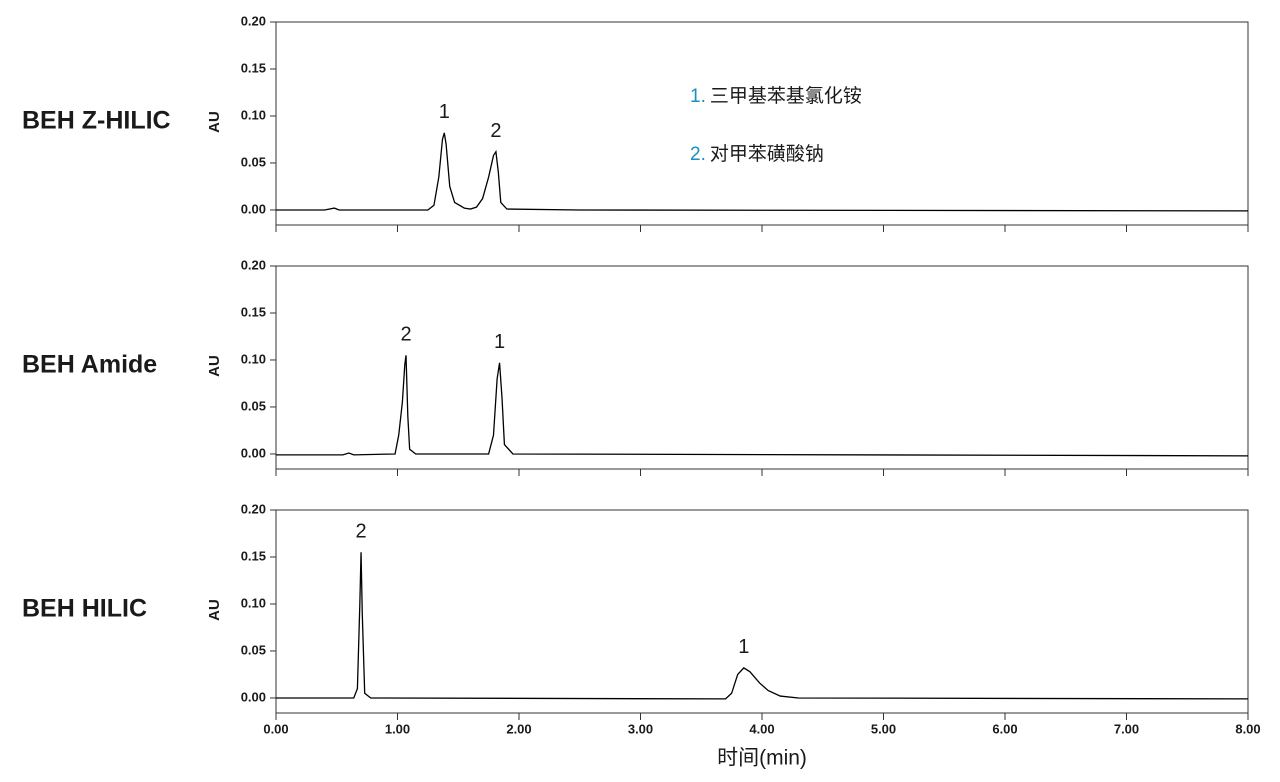 This screenshot has height=782, width=1280. I want to click on x-axis-label: 时间(min), so click(762, 758).